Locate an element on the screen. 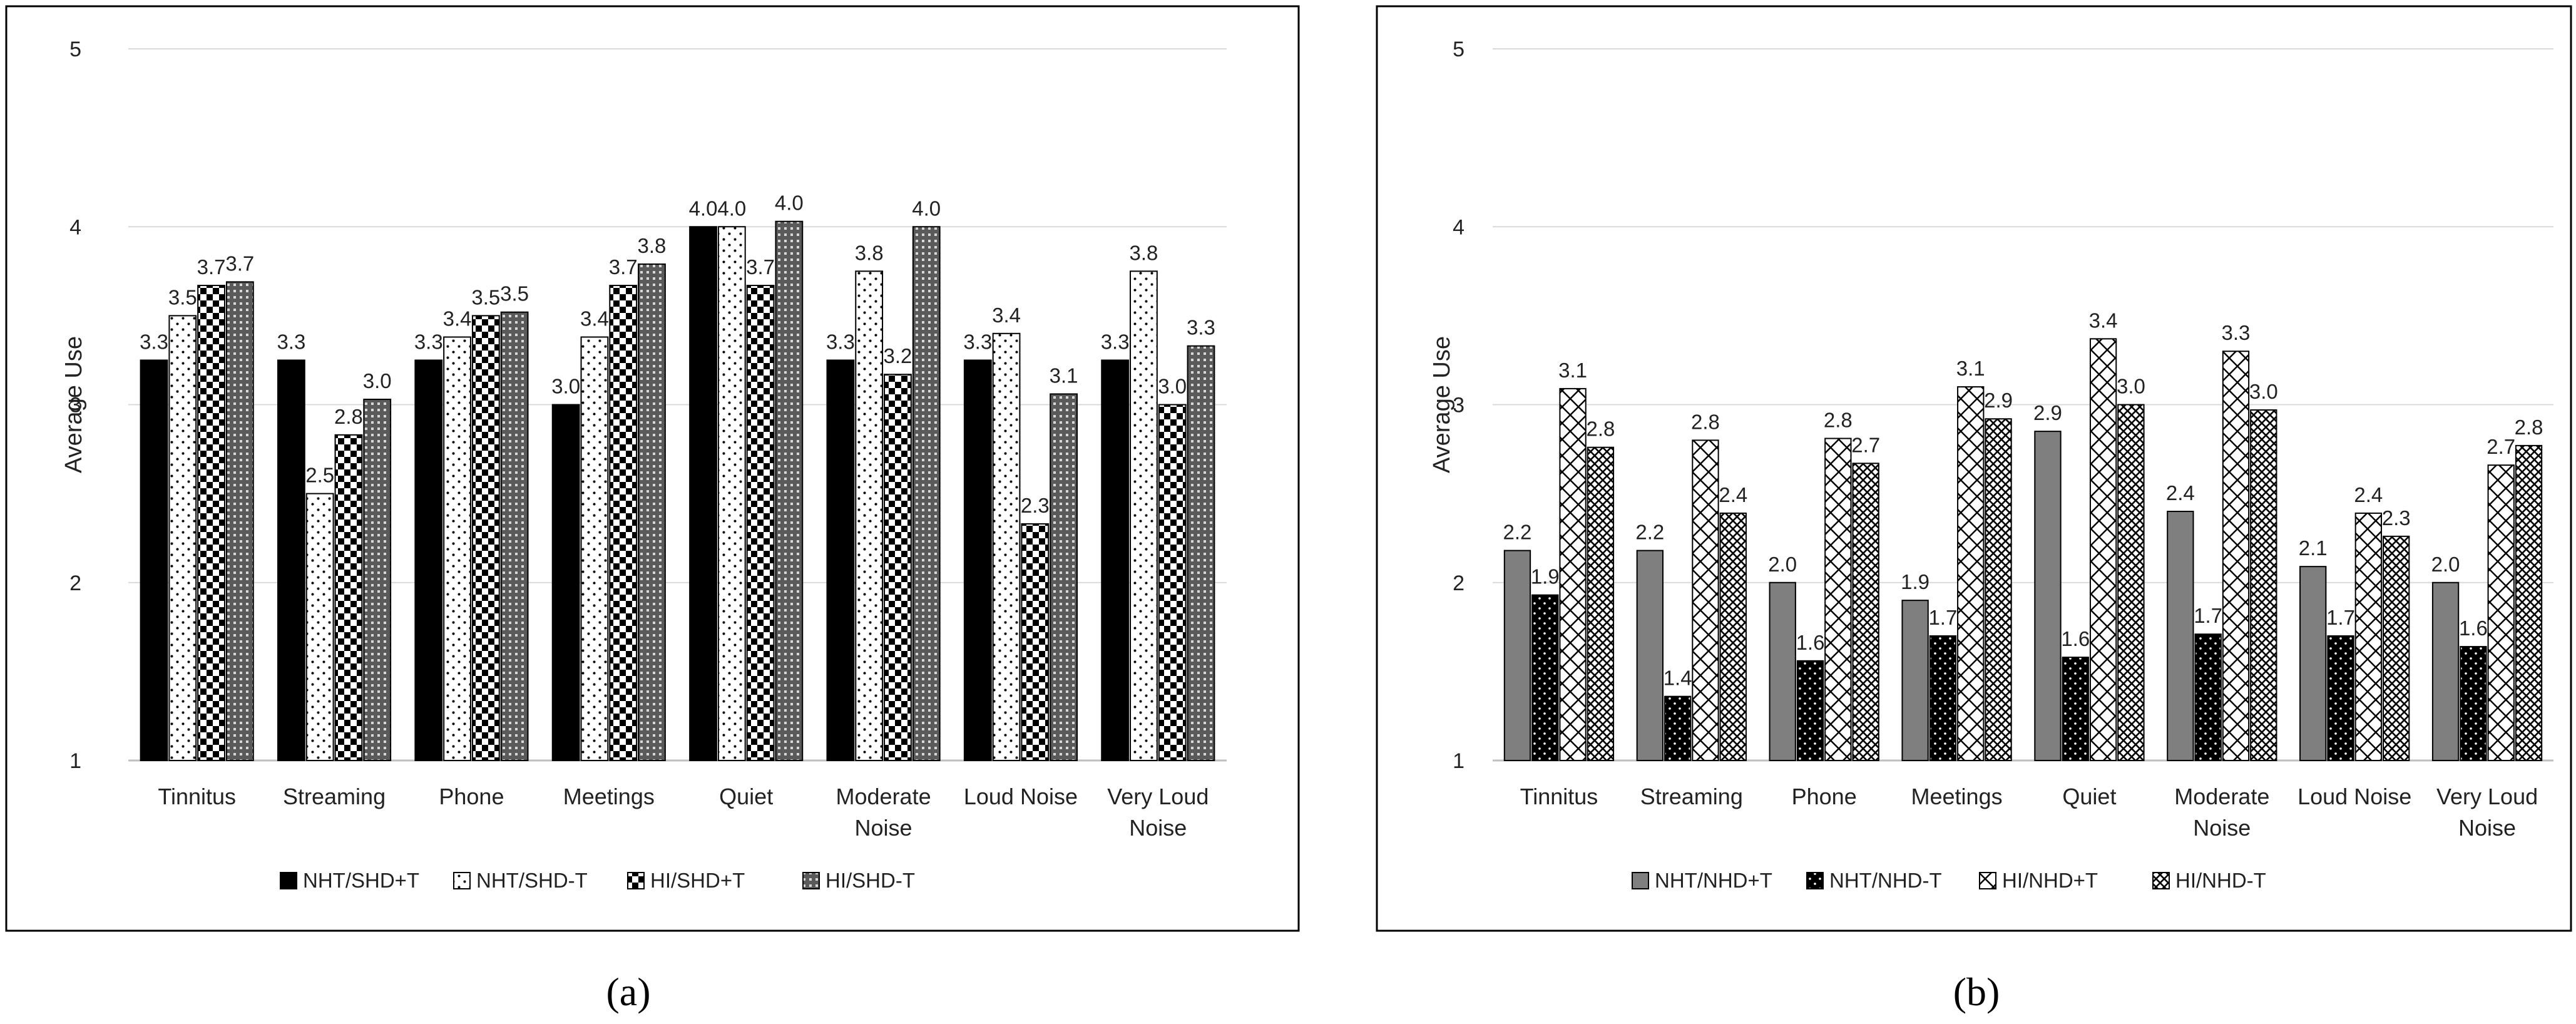  y-tick-label: 5 is located at coordinates (1458, 49).